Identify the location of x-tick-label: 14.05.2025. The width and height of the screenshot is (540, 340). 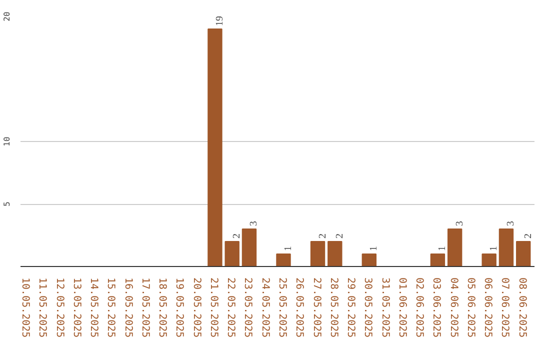
(94, 308).